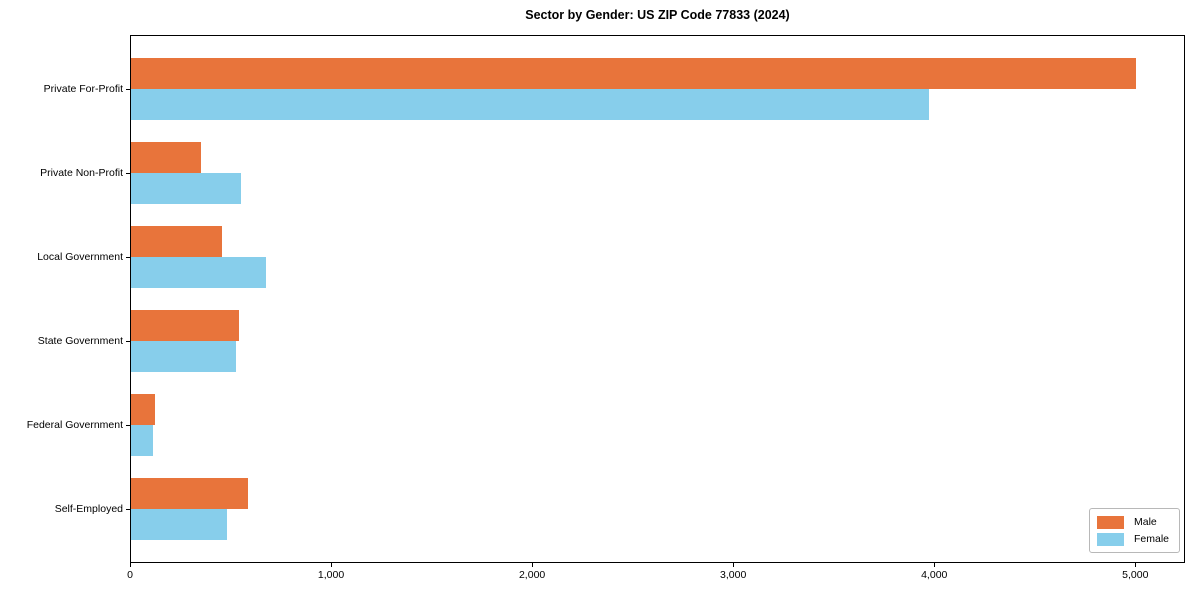 The height and width of the screenshot is (600, 1200). What do you see at coordinates (1135, 575) in the screenshot?
I see `x-axis-tick-label-5000: 5,000` at bounding box center [1135, 575].